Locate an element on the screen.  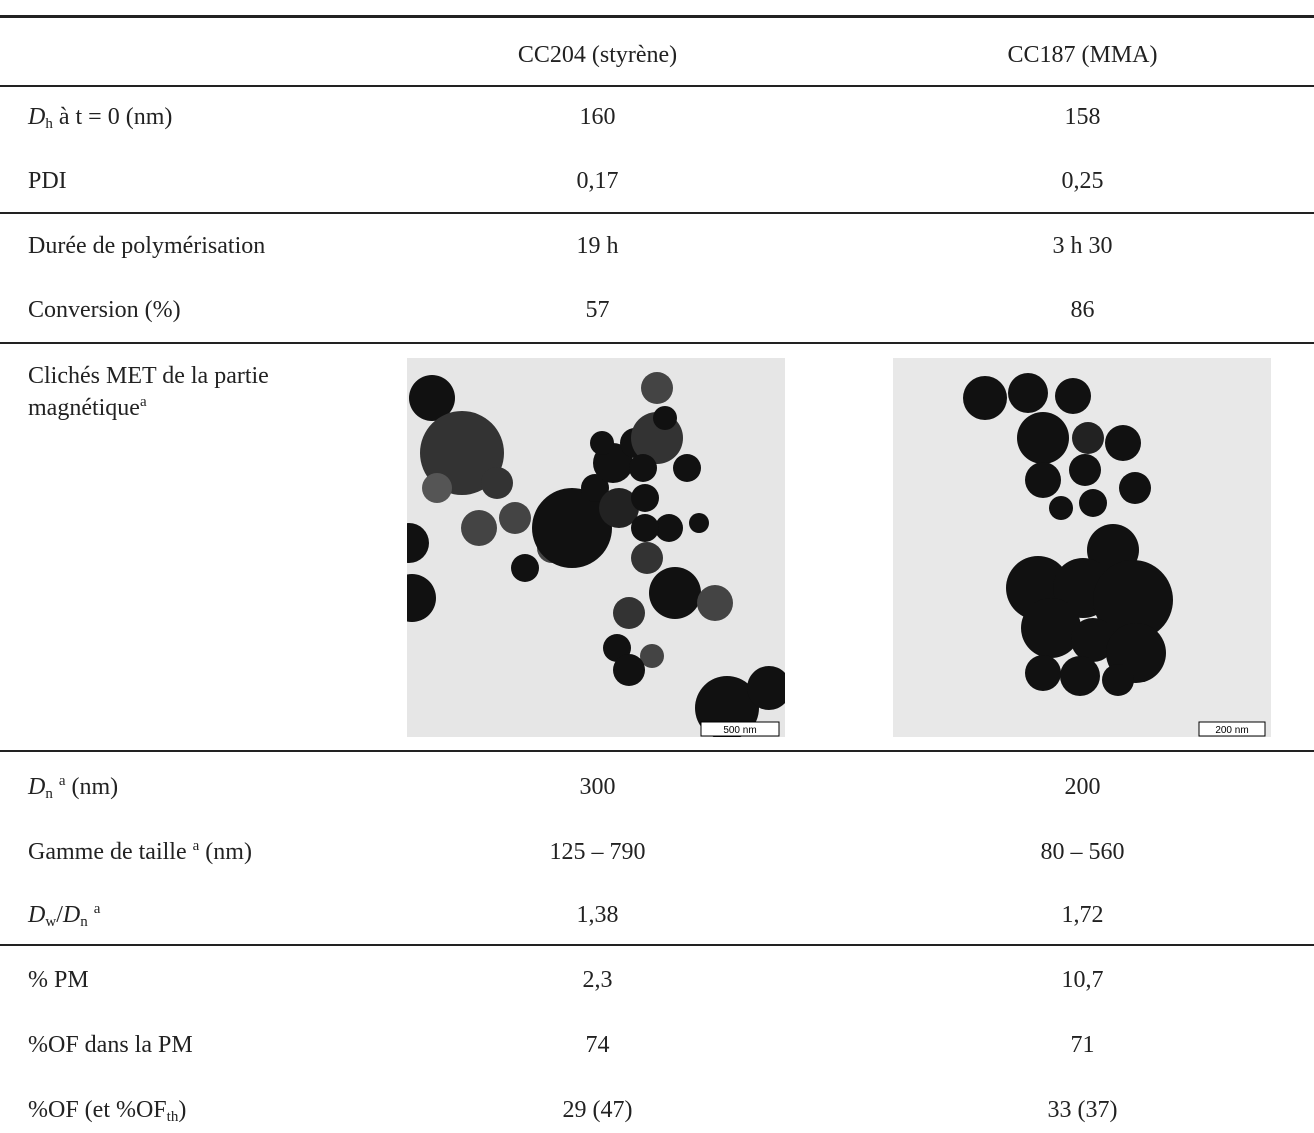
cell: 300 is located at coordinates (597, 787).